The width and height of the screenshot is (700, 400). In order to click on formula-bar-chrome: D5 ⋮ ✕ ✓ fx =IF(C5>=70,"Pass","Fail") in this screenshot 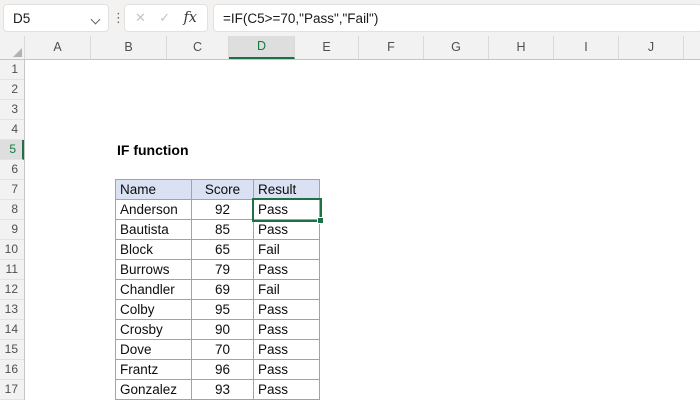, I will do `click(350, 18)`.